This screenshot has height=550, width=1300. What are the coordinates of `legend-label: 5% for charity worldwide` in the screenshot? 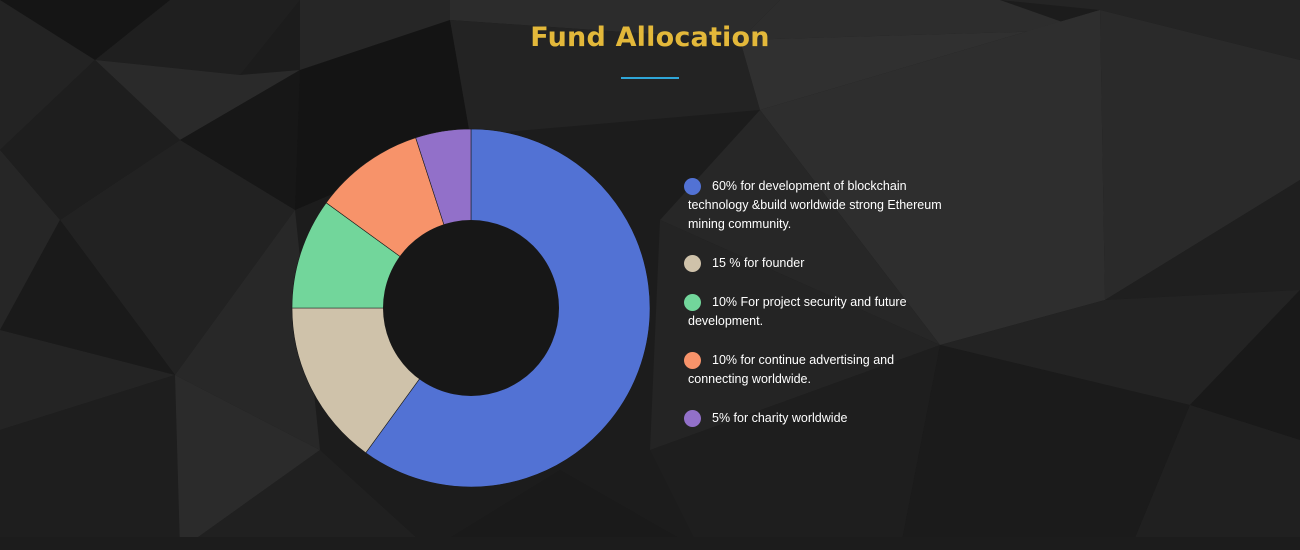 It's located at (780, 418).